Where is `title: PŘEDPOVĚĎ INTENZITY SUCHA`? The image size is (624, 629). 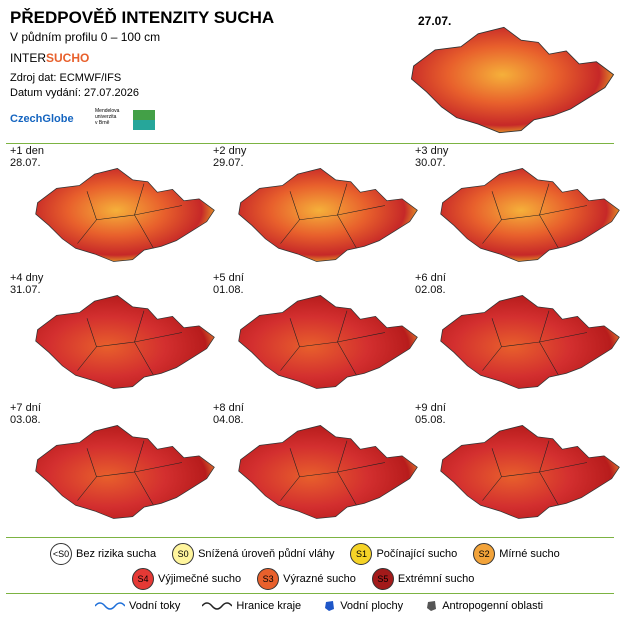 title: PŘEDPOVĚĎ INTENZITY SUCHA is located at coordinates (142, 17).